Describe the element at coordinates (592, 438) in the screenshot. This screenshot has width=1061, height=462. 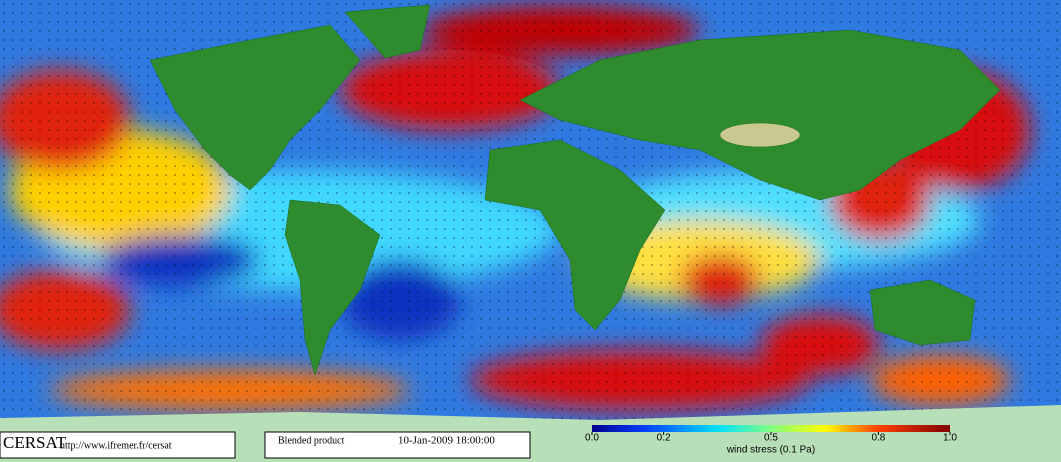
I see `colorbar-tick-label: 0.0` at that location.